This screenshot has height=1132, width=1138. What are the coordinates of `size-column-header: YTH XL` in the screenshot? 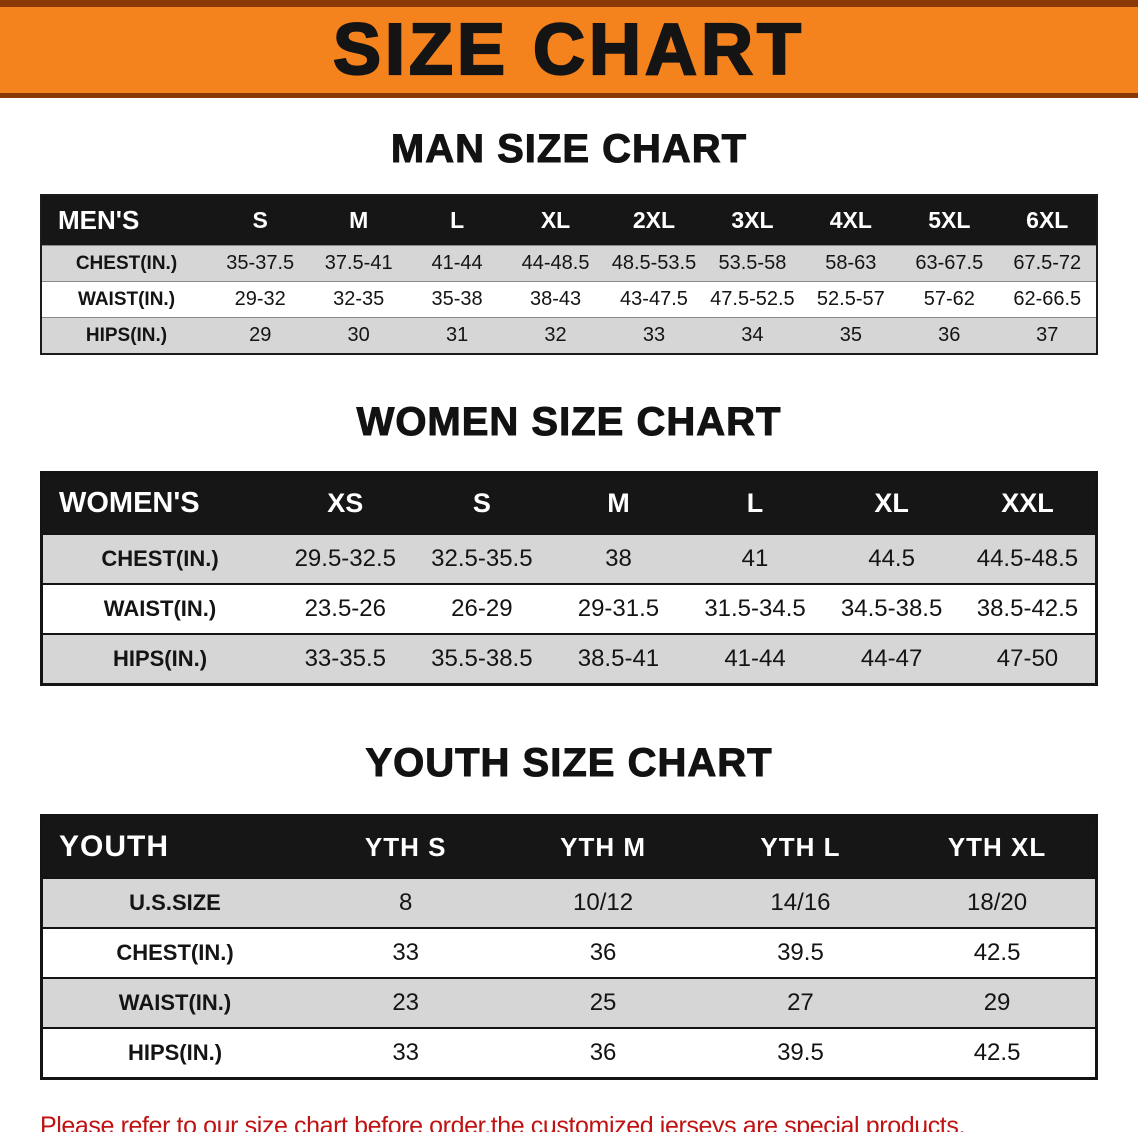 It's located at (998, 846).